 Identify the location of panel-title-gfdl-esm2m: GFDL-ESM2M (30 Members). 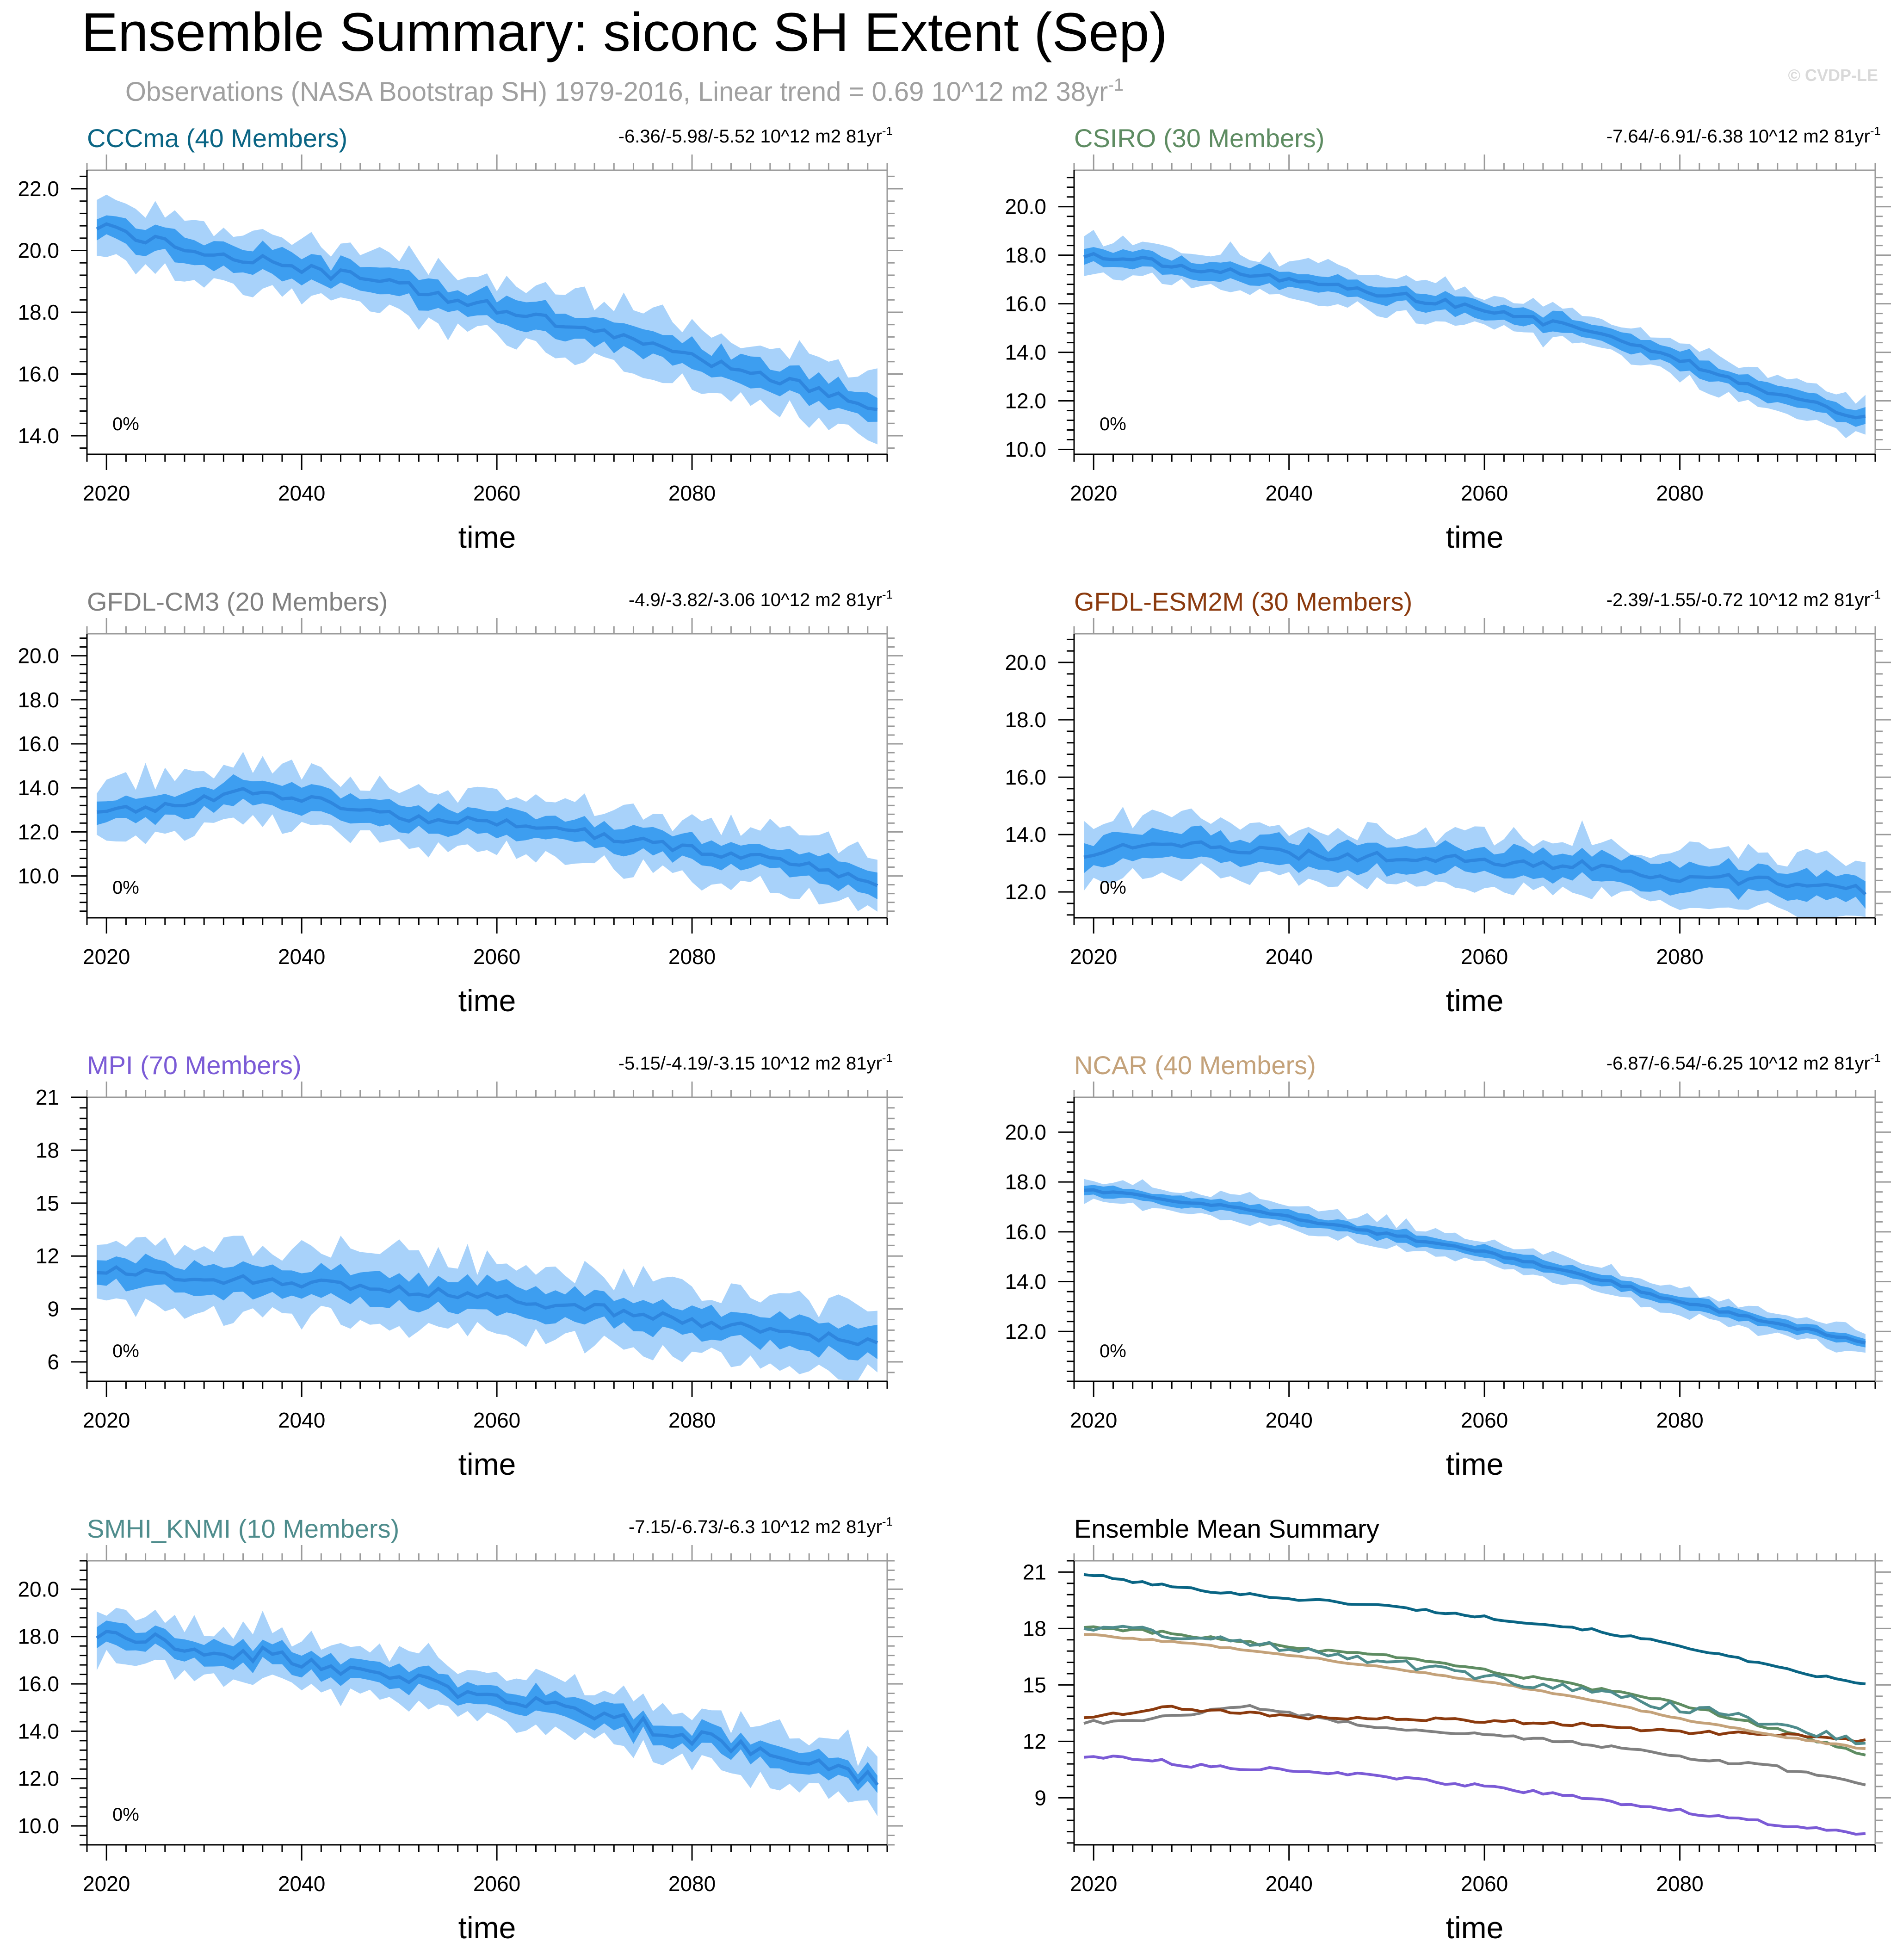
(1243, 601).